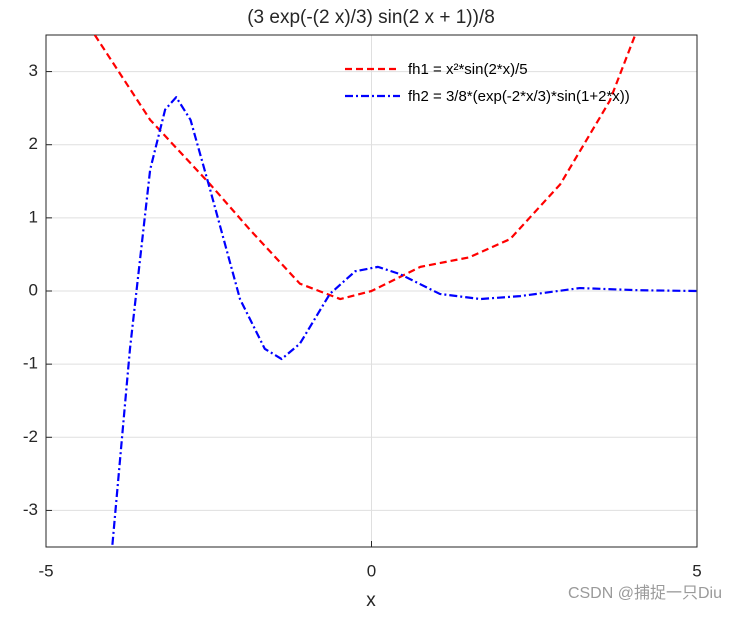  What do you see at coordinates (645, 593) in the screenshot?
I see `watermark: CSDN @捕捉一只Diu` at bounding box center [645, 593].